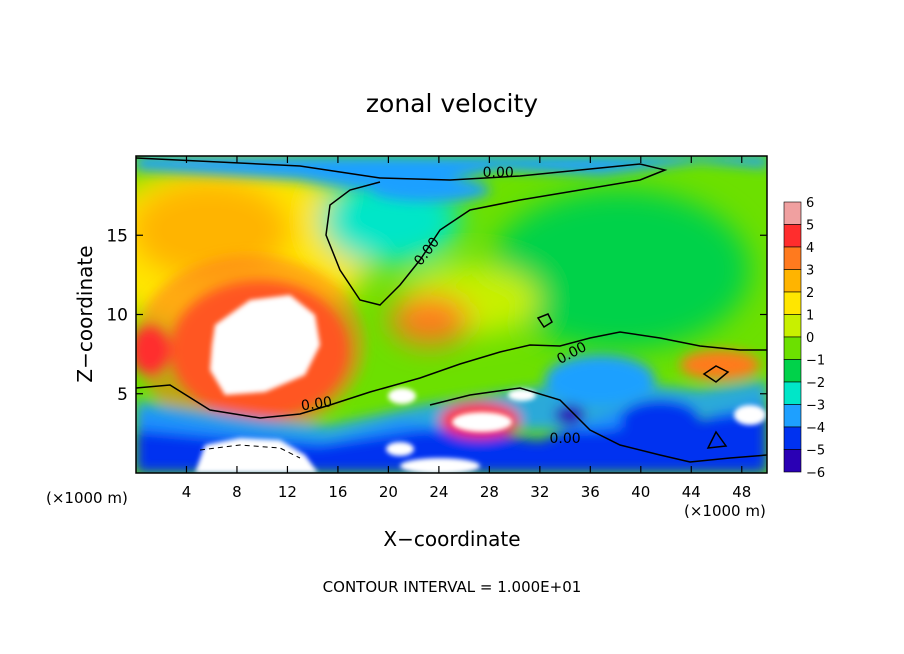 This screenshot has width=904, height=654. What do you see at coordinates (810, 203) in the screenshot?
I see `colorbar-tick-label: 6` at bounding box center [810, 203].